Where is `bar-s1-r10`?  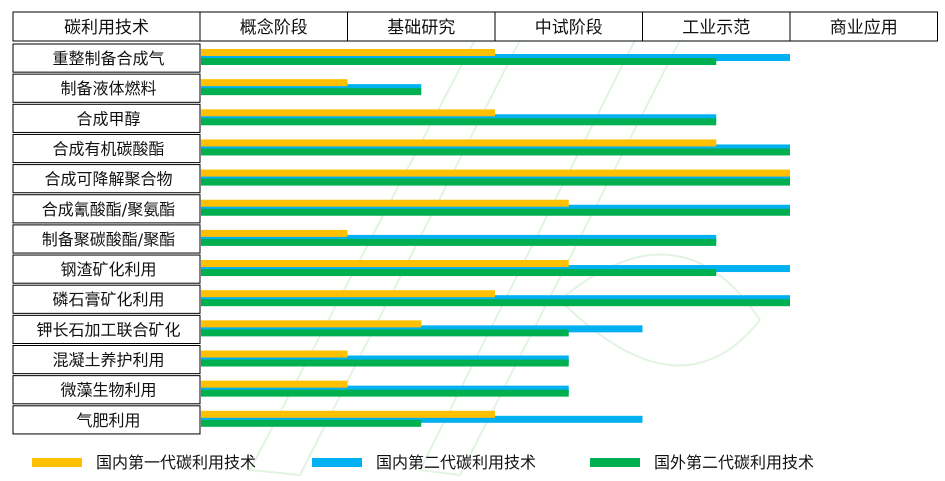 bar-s1-r10 is located at coordinates (385, 359).